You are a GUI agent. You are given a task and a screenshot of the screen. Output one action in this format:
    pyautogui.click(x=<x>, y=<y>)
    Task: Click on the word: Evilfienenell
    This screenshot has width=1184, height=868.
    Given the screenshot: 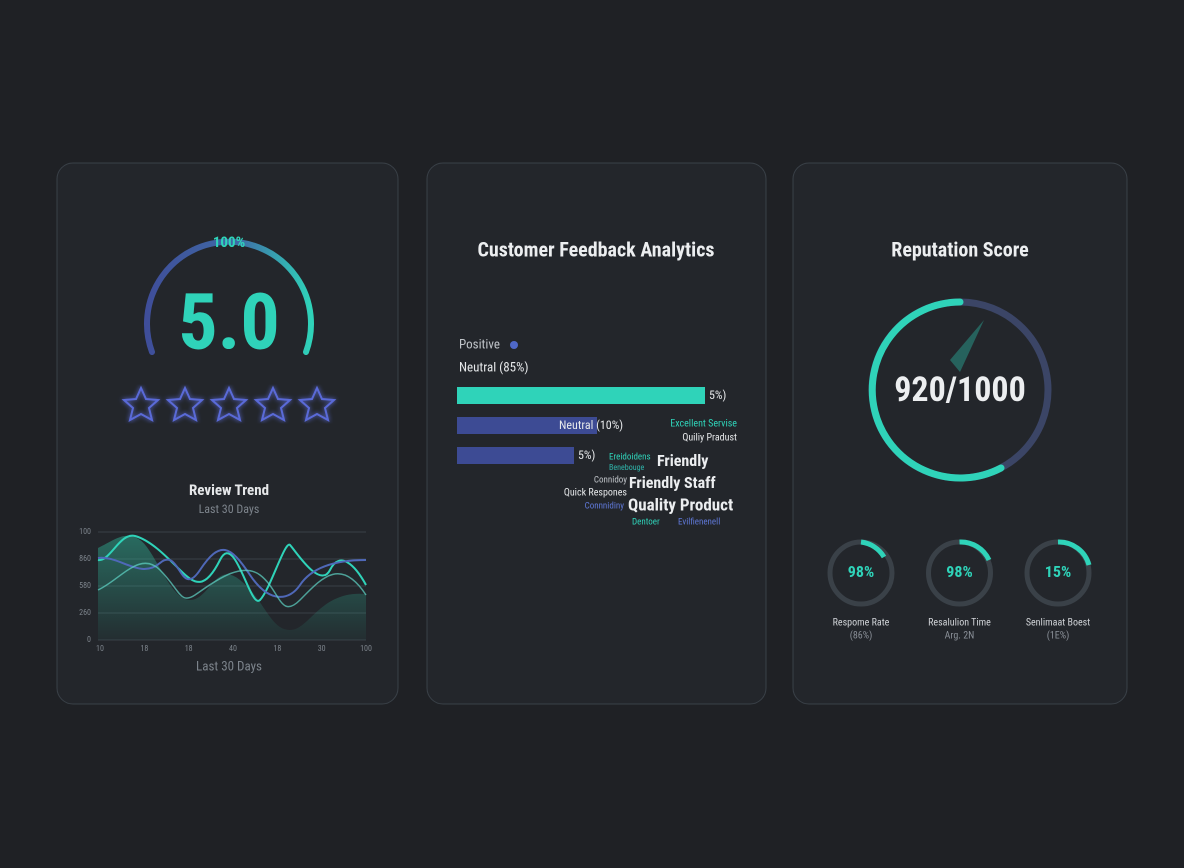 What is the action you would take?
    pyautogui.click(x=699, y=522)
    